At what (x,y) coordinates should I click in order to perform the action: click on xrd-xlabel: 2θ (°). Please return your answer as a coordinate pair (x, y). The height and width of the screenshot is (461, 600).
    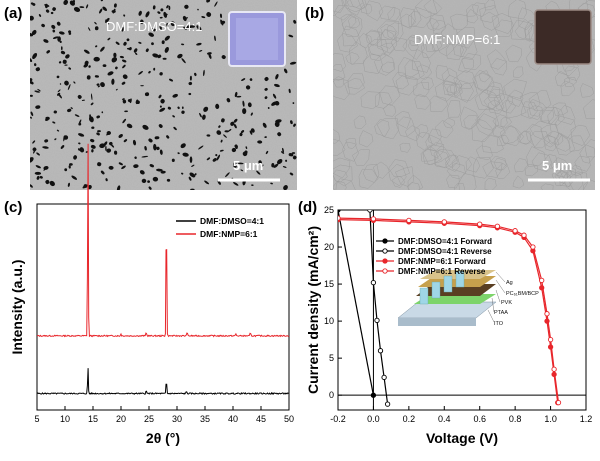
    Looking at the image, I should click on (163, 438).